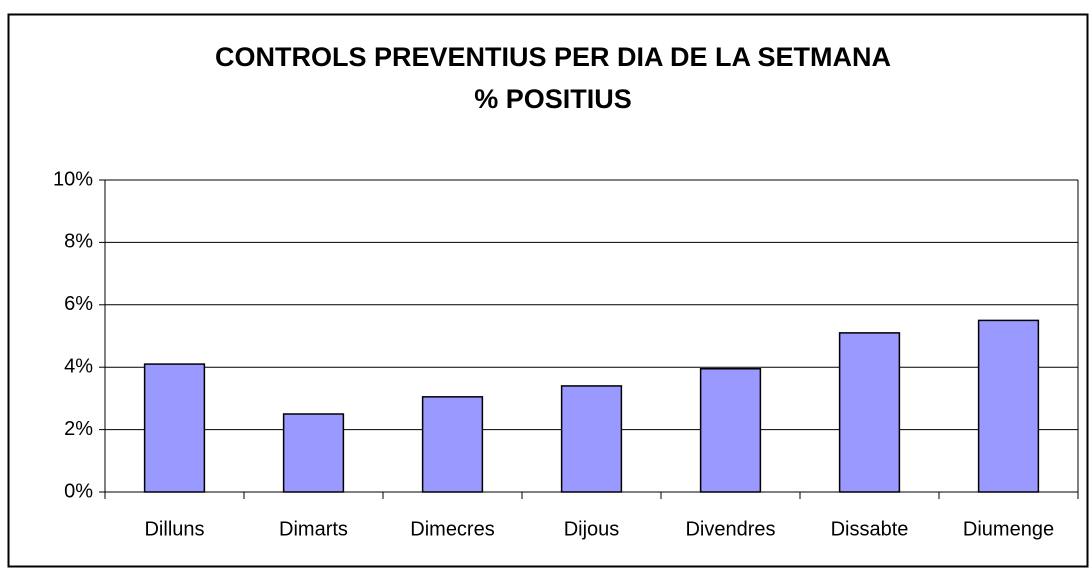 This screenshot has width=1089, height=568. Describe the element at coordinates (78, 242) in the screenshot. I see `y-tick-label: 8%` at that location.